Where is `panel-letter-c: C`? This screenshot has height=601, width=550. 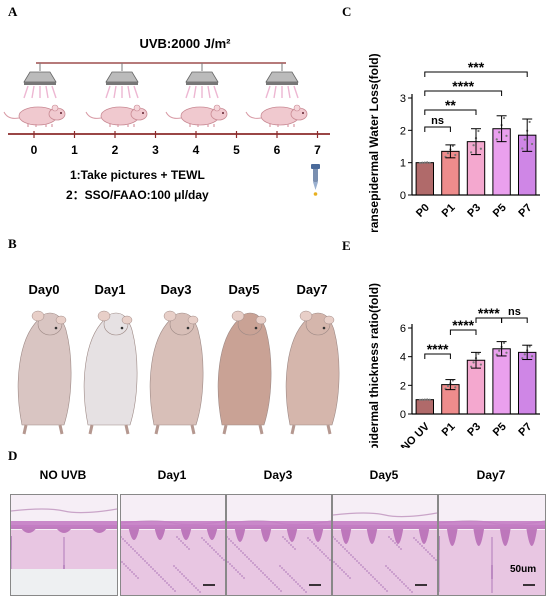 panel-letter-c: C is located at coordinates (347, 11).